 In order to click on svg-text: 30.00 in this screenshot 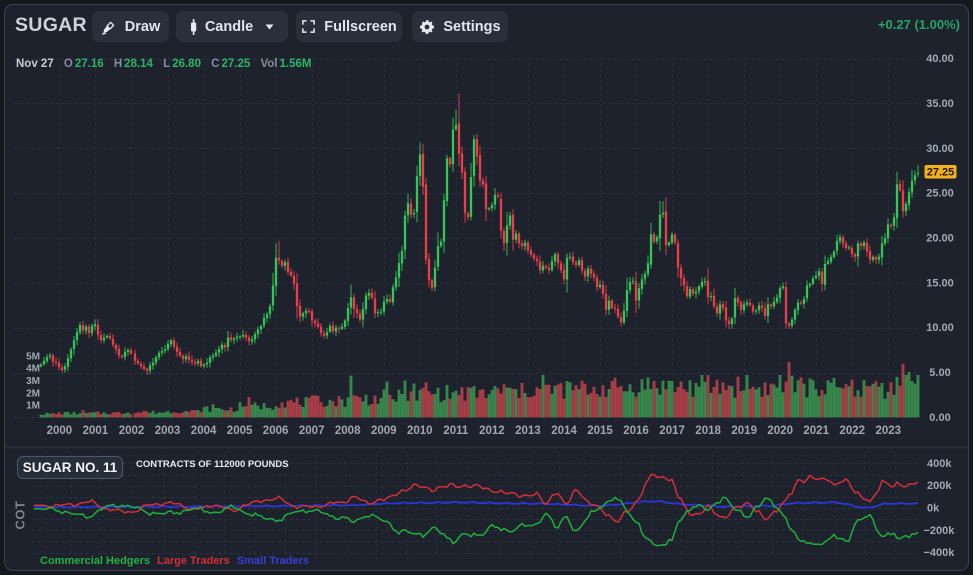, I will do `click(940, 149)`.